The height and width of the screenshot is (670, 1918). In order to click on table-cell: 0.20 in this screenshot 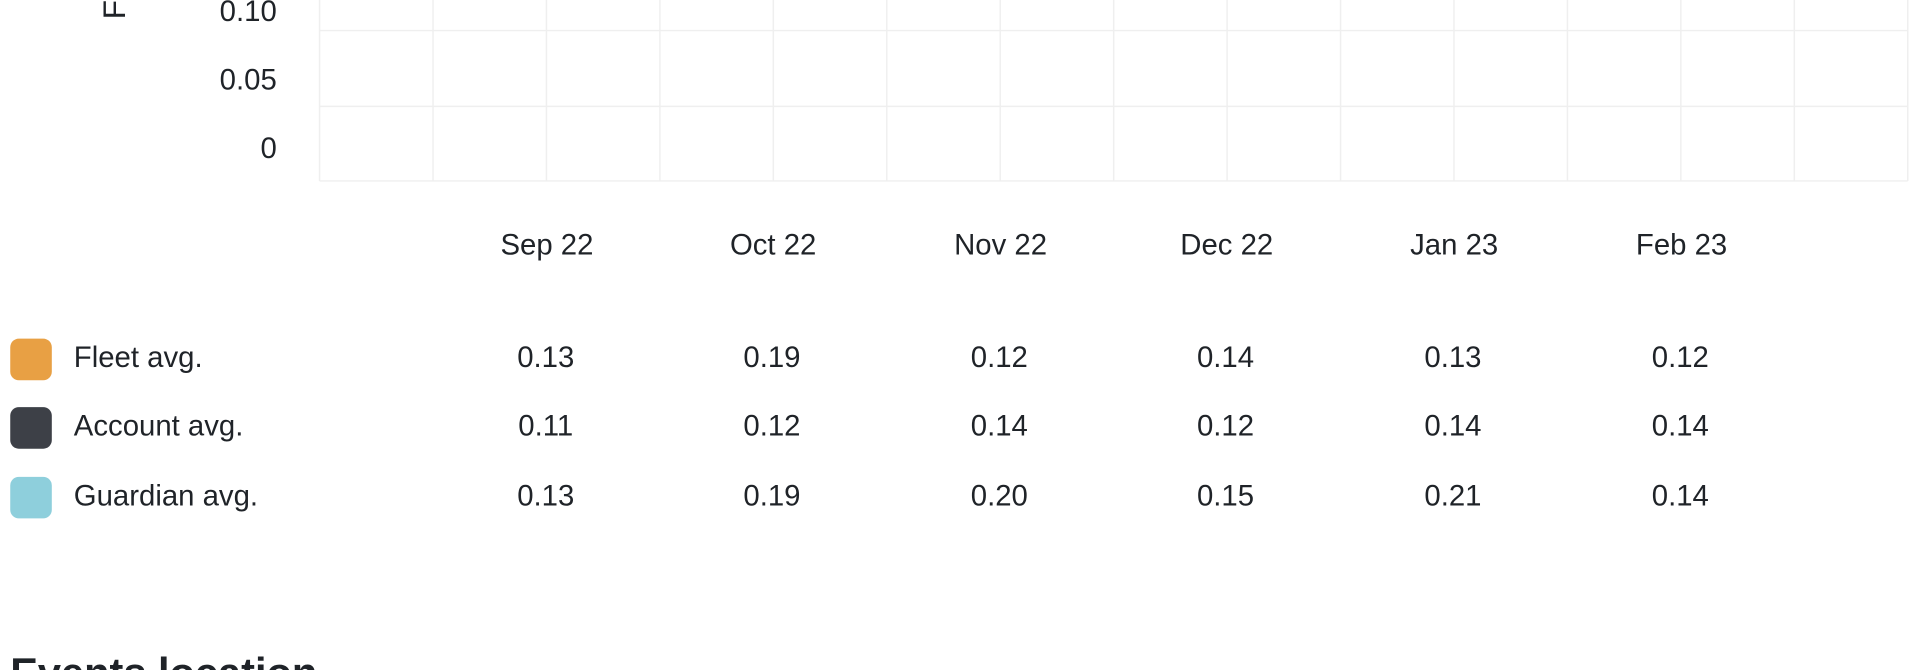, I will do `click(999, 495)`.